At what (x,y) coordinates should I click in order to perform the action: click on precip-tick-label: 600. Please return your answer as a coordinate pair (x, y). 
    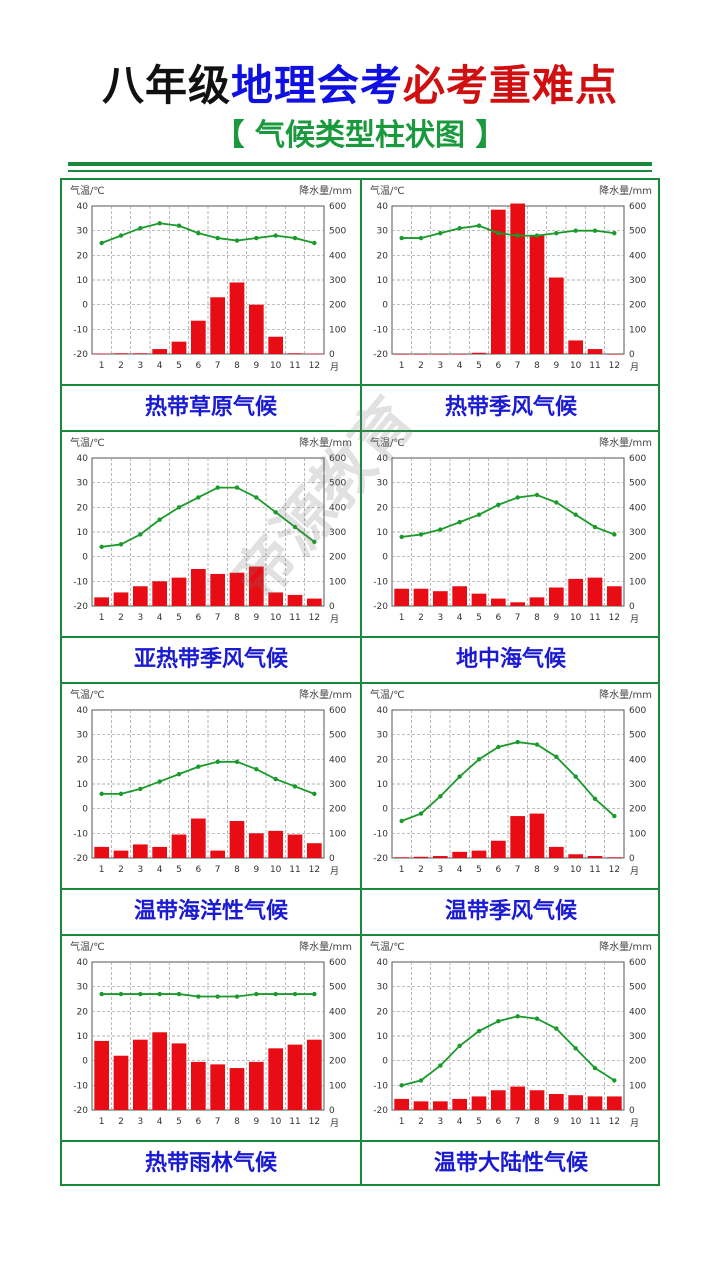
    Looking at the image, I should click on (637, 963).